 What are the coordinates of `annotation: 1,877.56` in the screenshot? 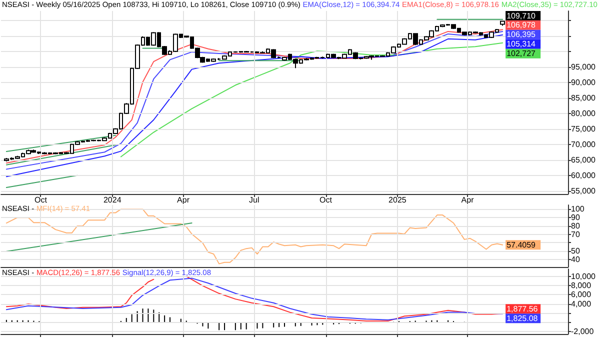 It's located at (522, 309).